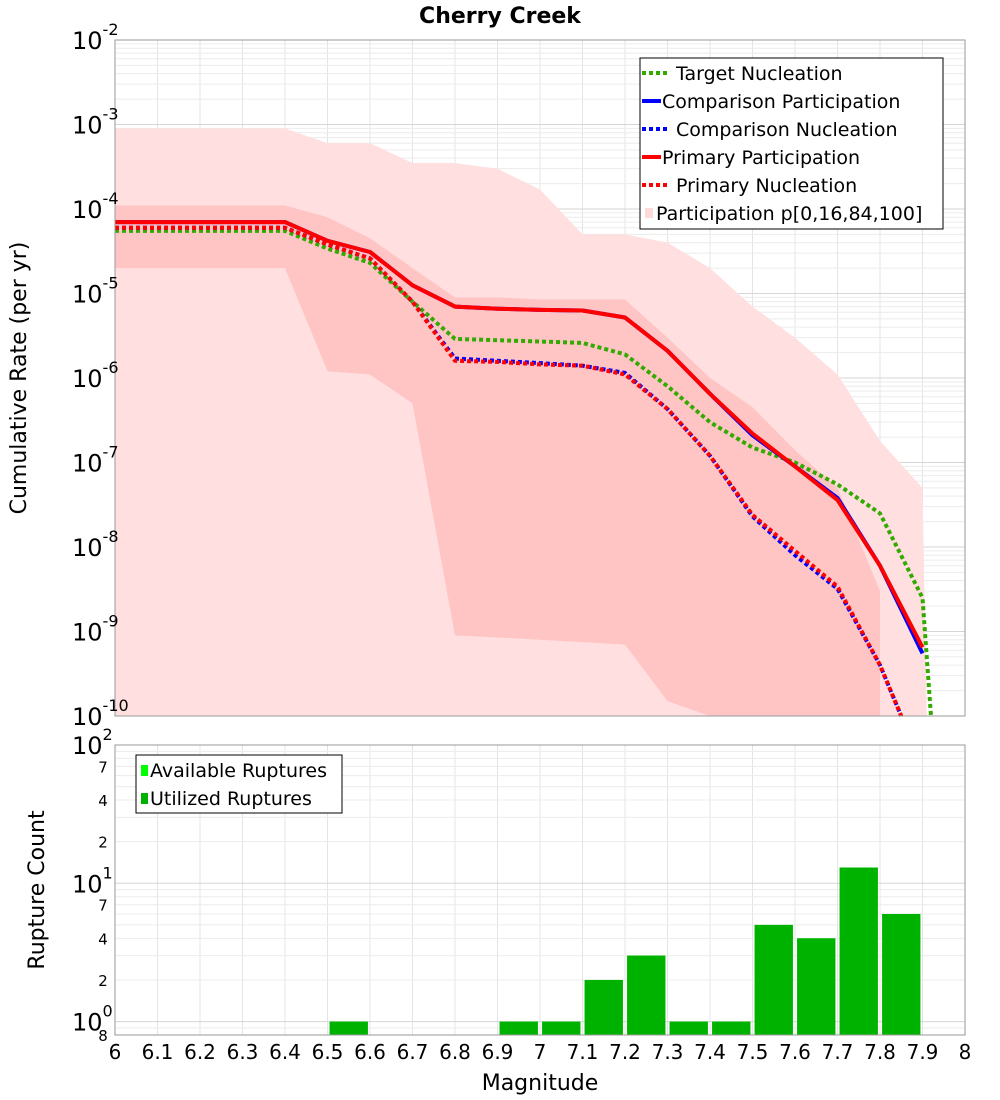  I want to click on x-tick-label: 6.7, so click(413, 1052).